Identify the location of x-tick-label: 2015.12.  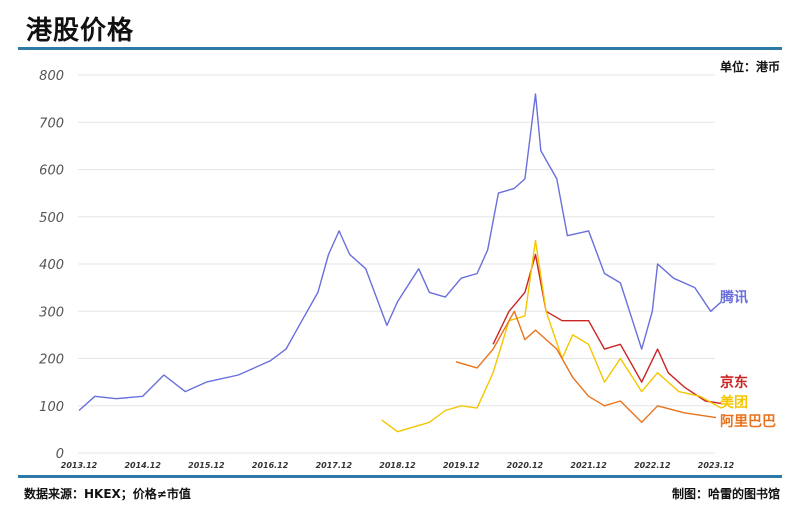
(206, 465).